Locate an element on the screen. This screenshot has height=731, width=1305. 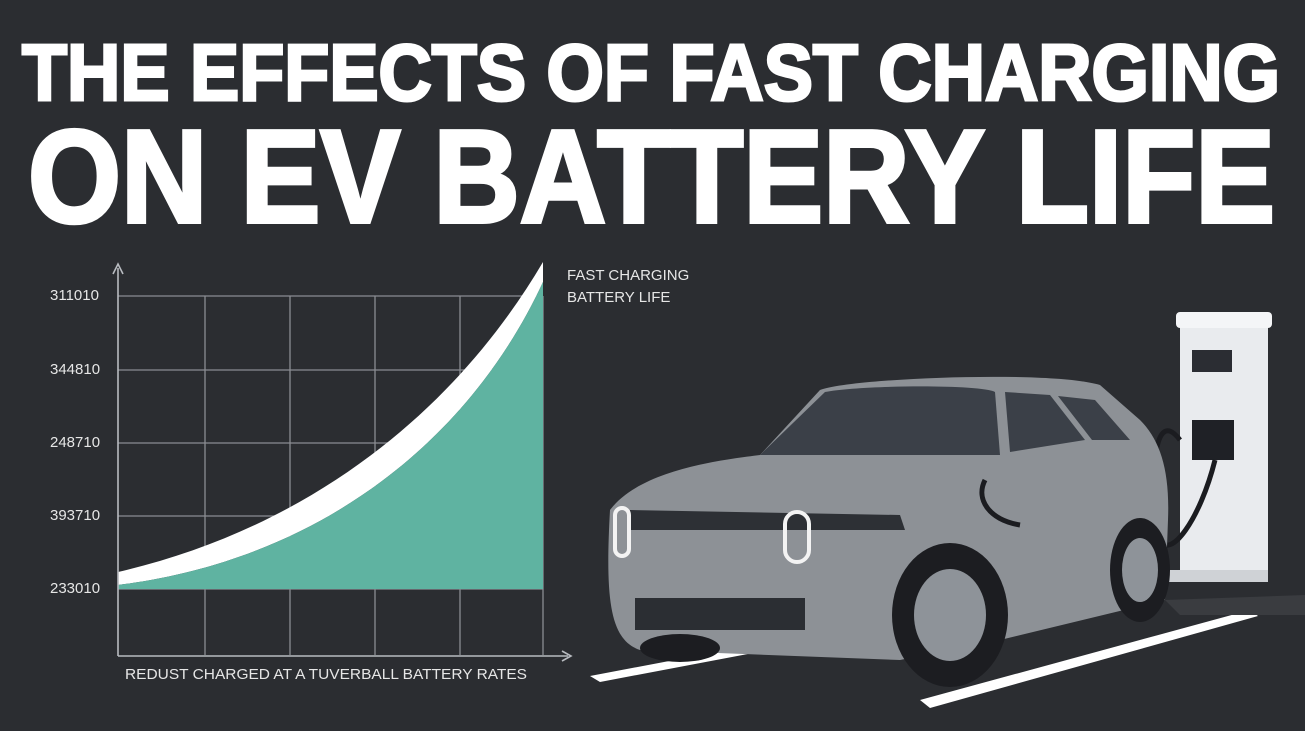
y-label: 248710 is located at coordinates (75, 442).